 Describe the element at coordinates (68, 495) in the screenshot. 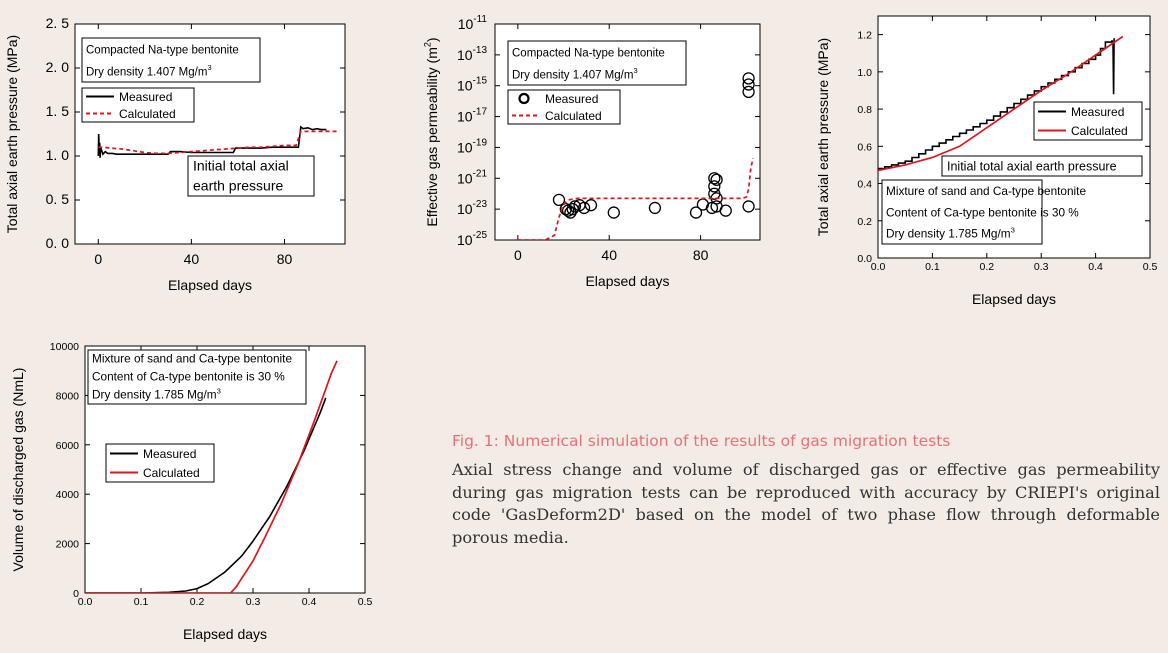

I see `y-tick-label: 4000` at that location.